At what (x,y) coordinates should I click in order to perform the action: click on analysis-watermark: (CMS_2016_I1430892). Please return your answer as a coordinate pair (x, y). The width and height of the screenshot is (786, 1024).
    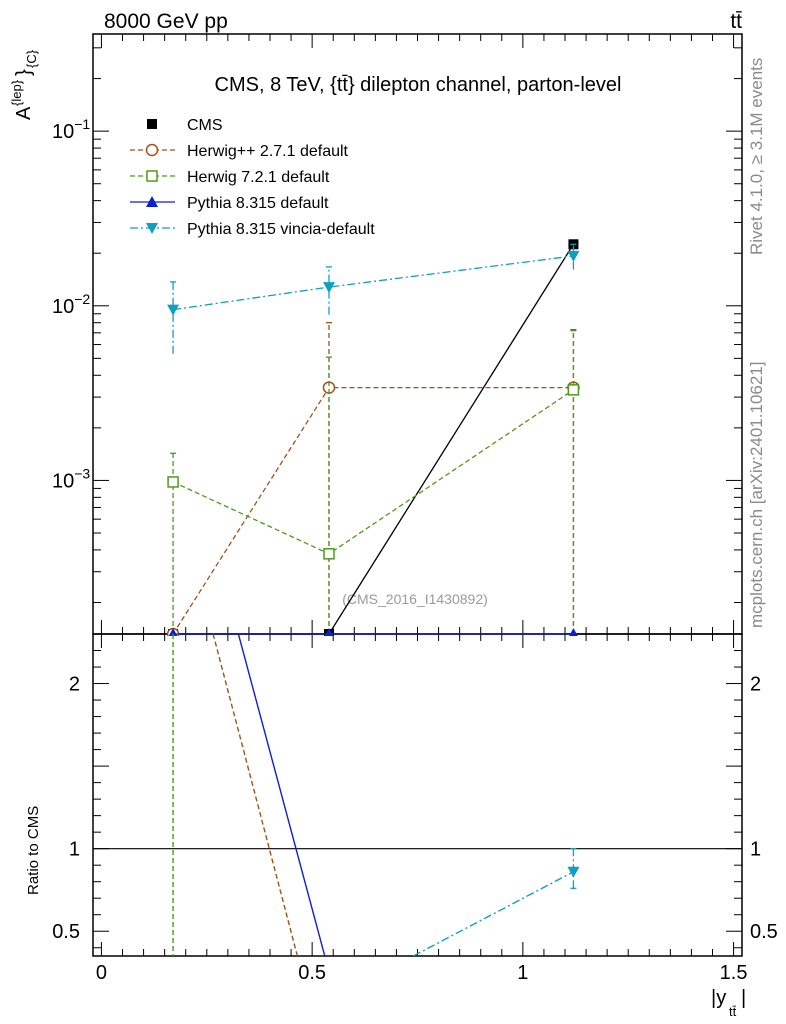
    Looking at the image, I should click on (415, 599).